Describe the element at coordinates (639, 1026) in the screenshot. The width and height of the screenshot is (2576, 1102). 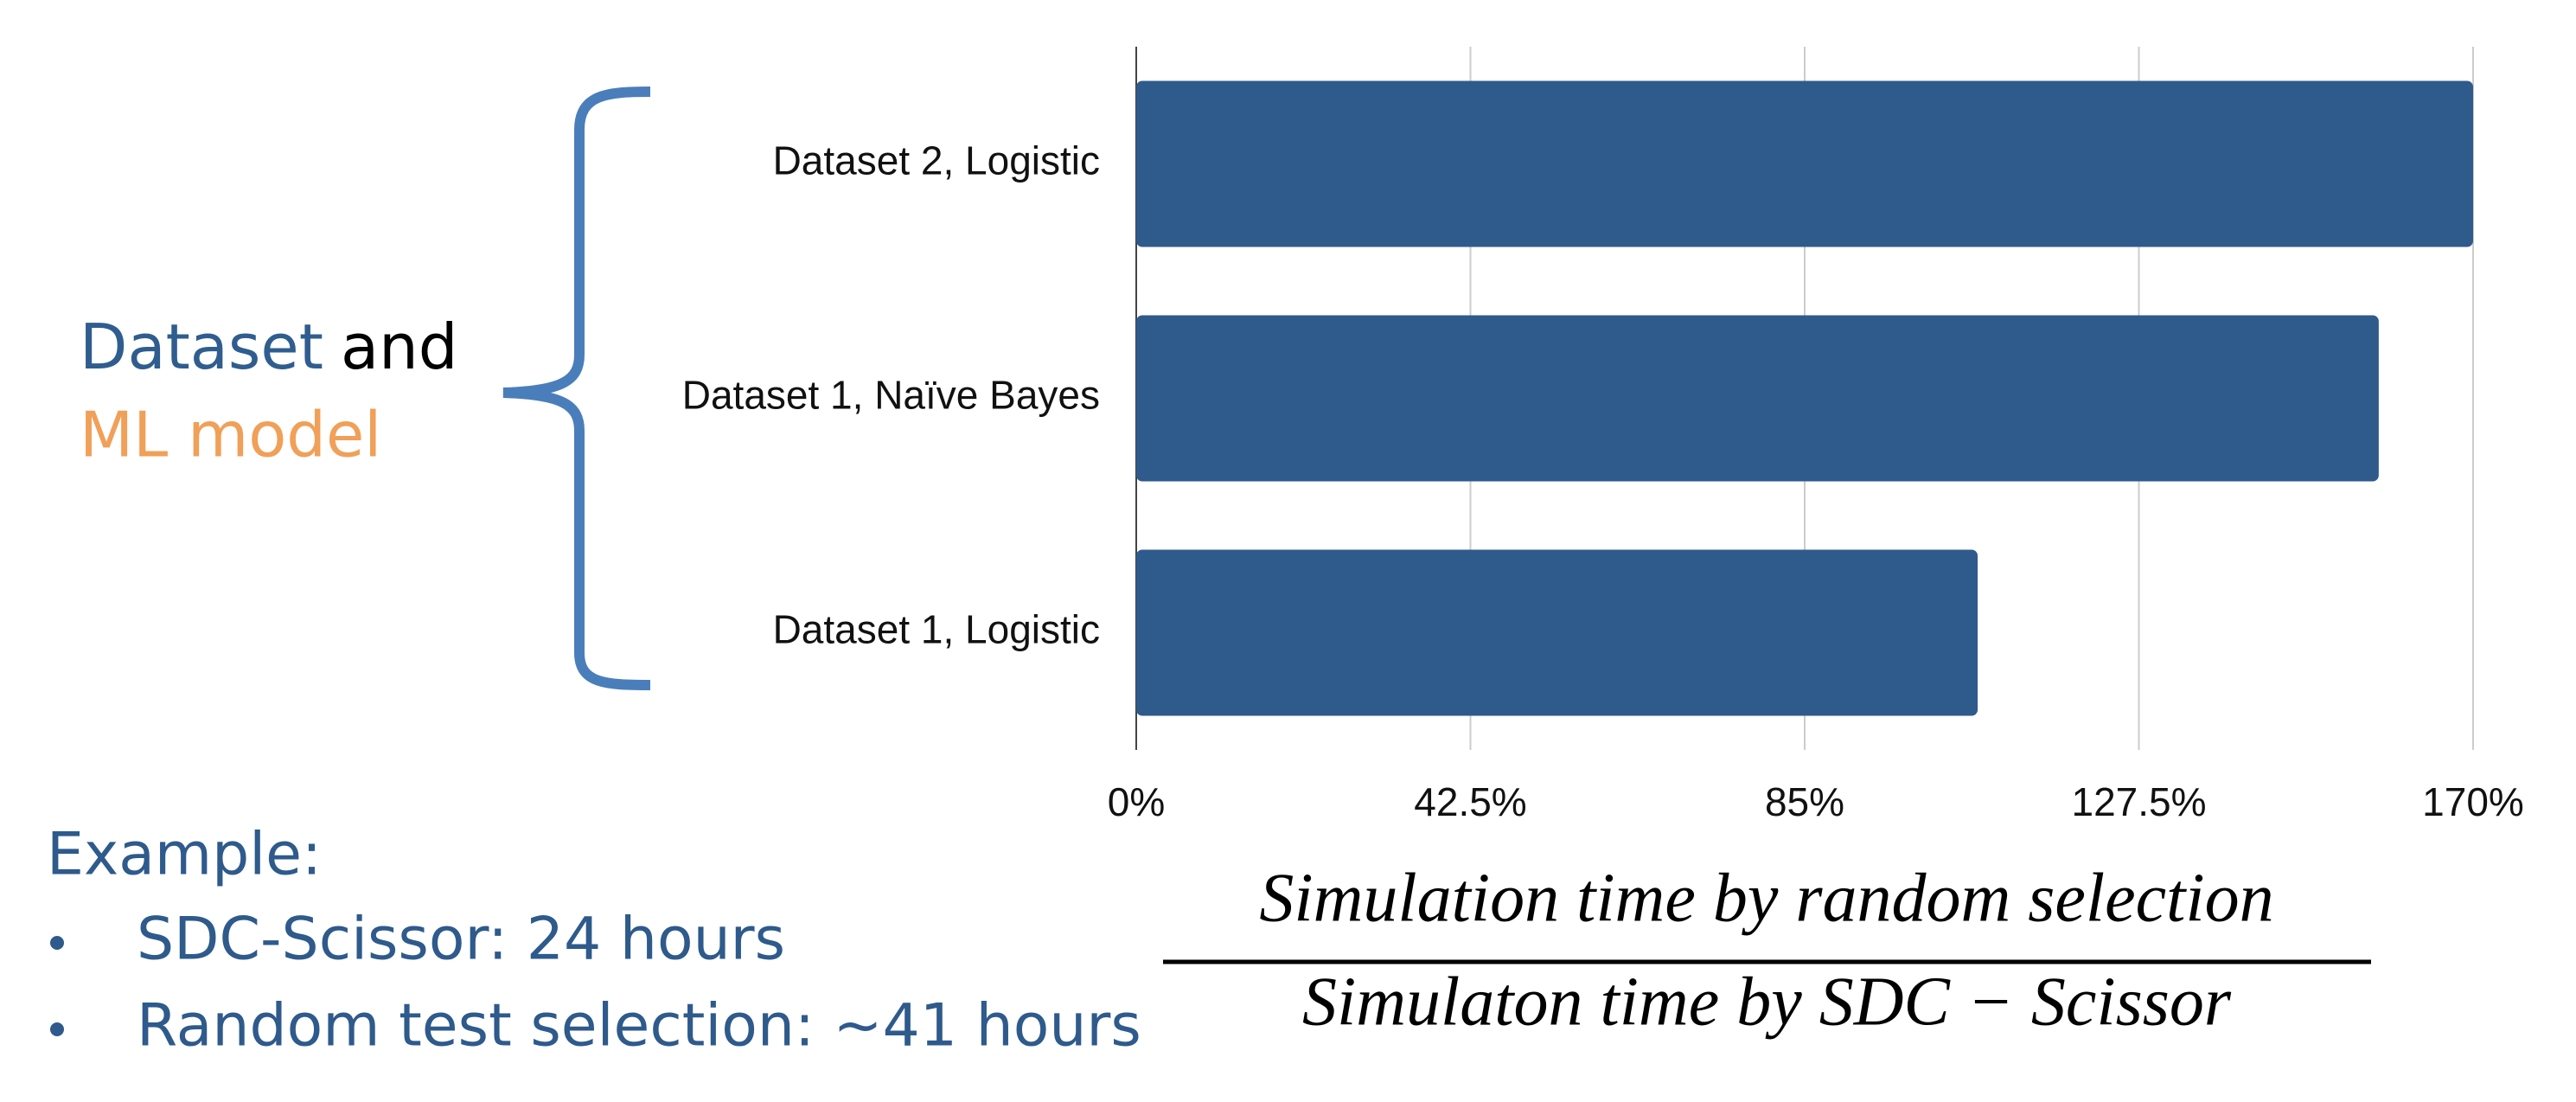
I see `example-item: Random test selection: ~41 hours` at that location.